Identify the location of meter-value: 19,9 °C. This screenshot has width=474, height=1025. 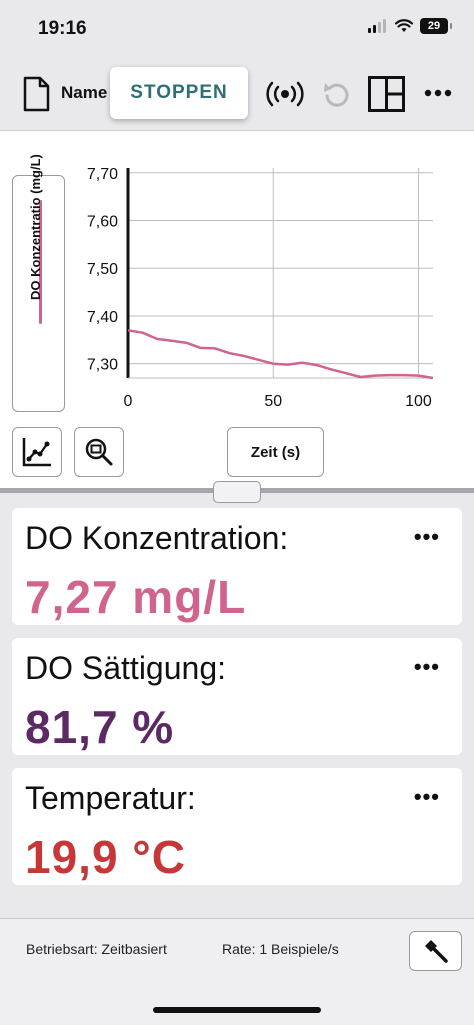
(105, 857).